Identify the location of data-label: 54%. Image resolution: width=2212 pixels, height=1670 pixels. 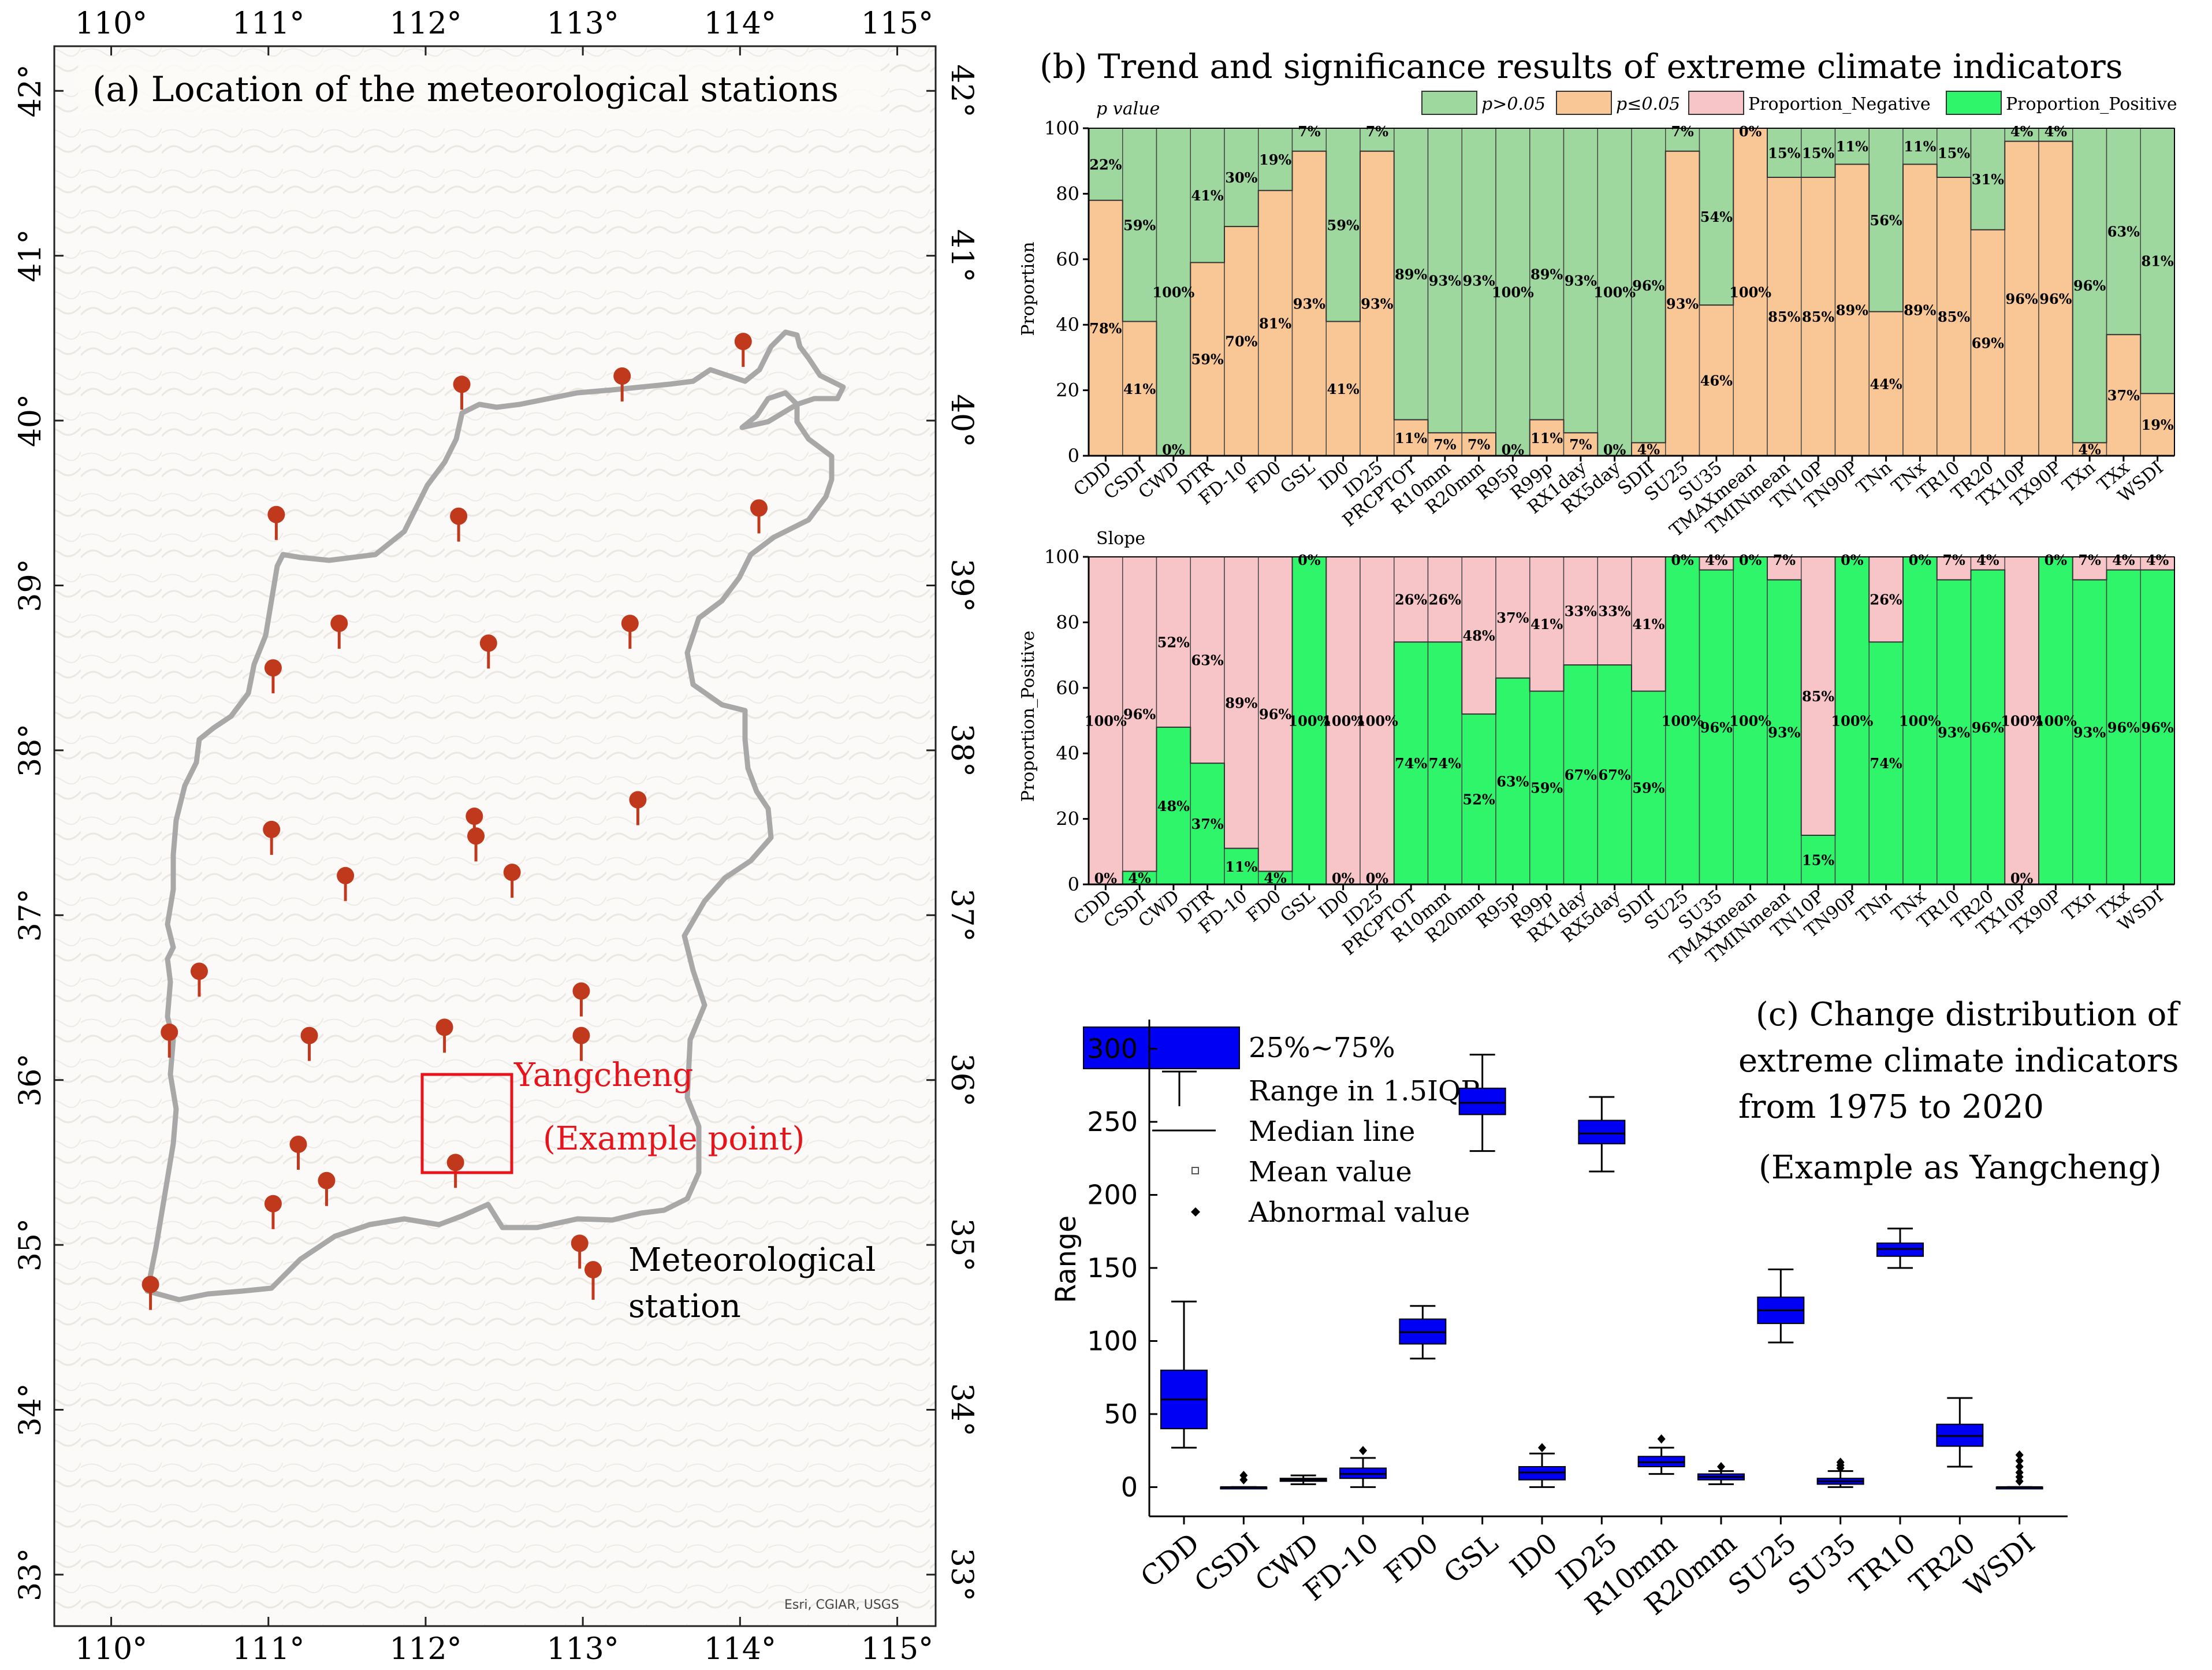
(1716, 217).